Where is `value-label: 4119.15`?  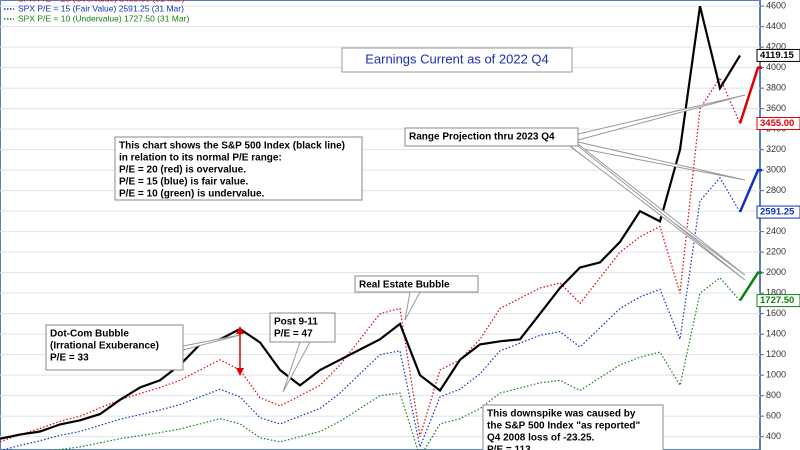 value-label: 4119.15 is located at coordinates (777, 55).